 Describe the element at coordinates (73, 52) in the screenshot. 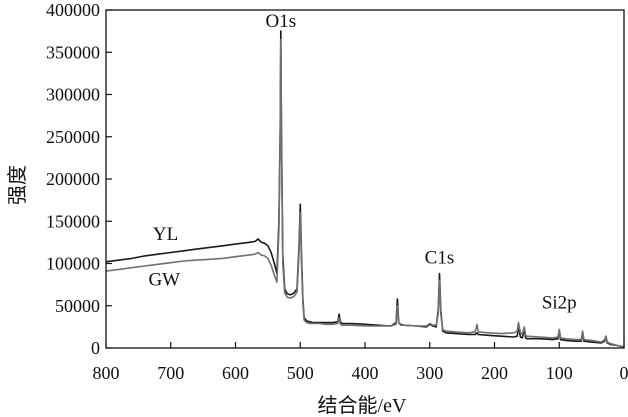

I see `y-tick-label: 350000` at that location.